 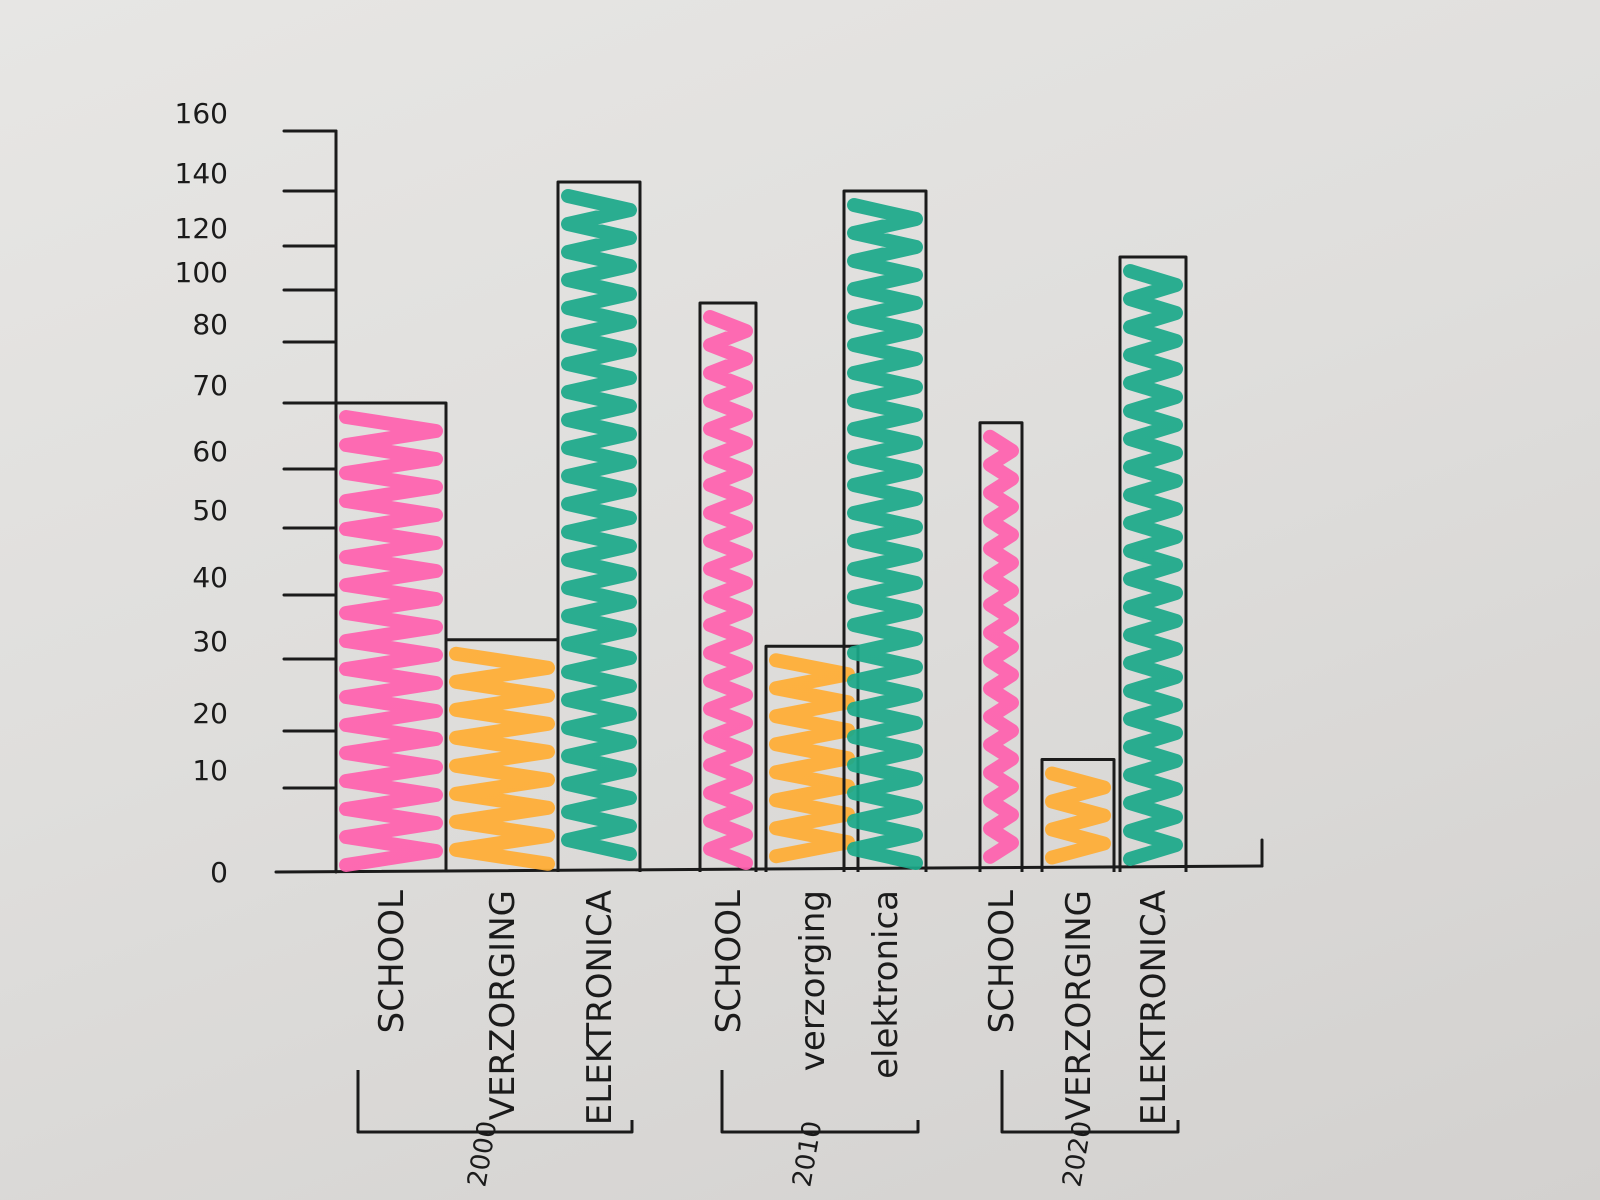 What do you see at coordinates (210, 324) in the screenshot?
I see `y-tick-label: 80` at bounding box center [210, 324].